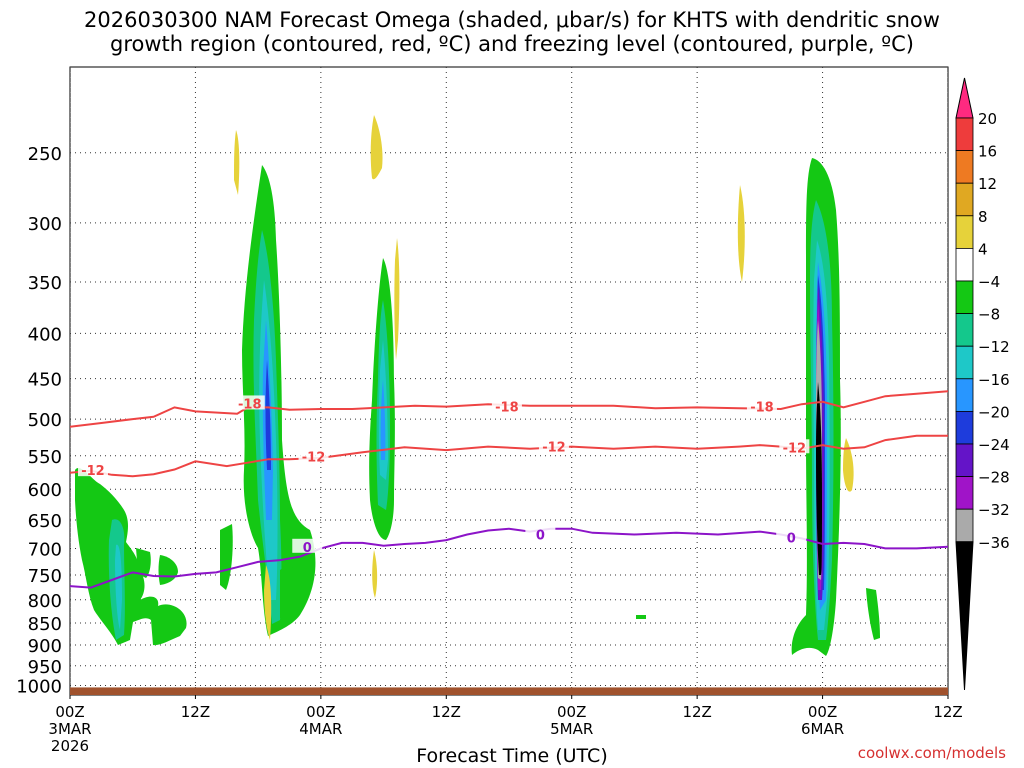 The width and height of the screenshot is (1024, 768). I want to click on colorbar-label: −32, so click(994, 510).